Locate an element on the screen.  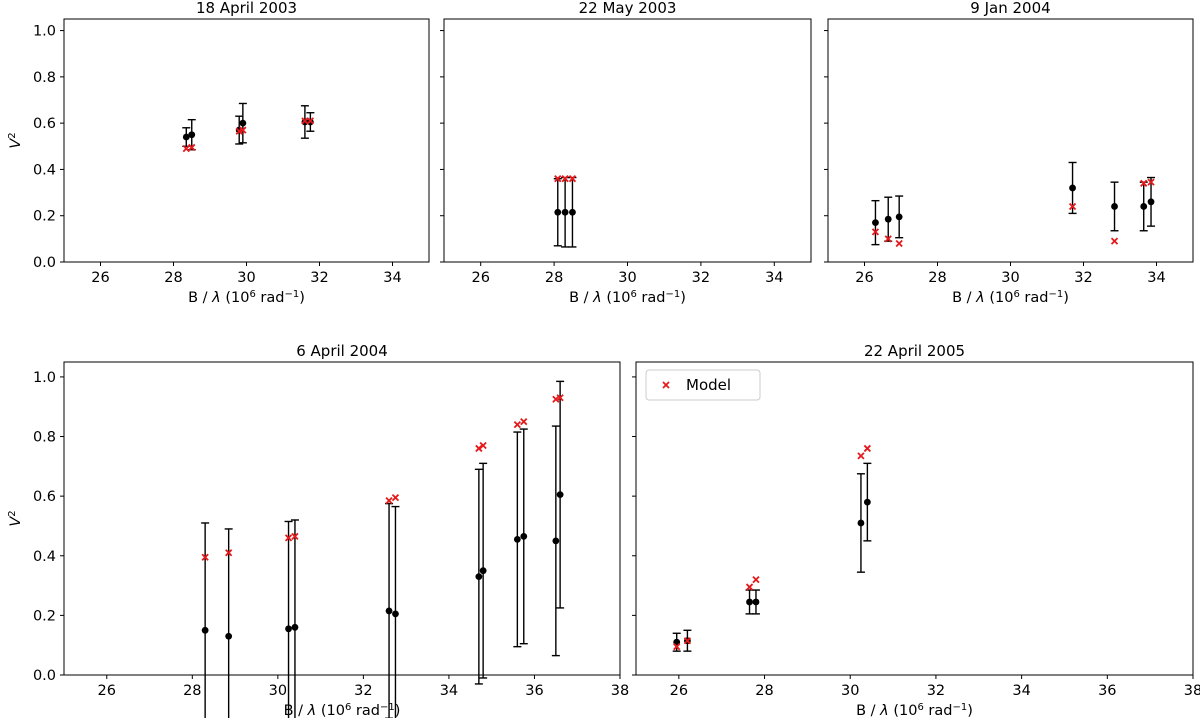
chart-panel-3: 9 Jan 2004 26 28 30 32 34 B / λ (106 rad−1) is located at coordinates (1009, 153).